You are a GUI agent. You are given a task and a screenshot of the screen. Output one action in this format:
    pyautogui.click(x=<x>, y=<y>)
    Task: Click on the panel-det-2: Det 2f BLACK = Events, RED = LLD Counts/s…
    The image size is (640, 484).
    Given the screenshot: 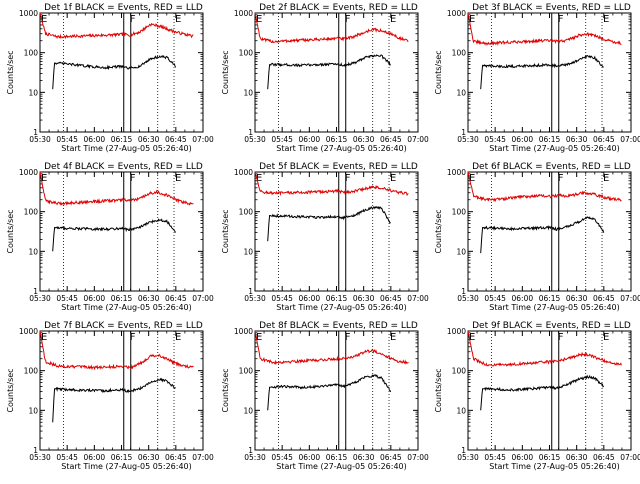 What is the action you would take?
    pyautogui.click(x=325, y=78)
    